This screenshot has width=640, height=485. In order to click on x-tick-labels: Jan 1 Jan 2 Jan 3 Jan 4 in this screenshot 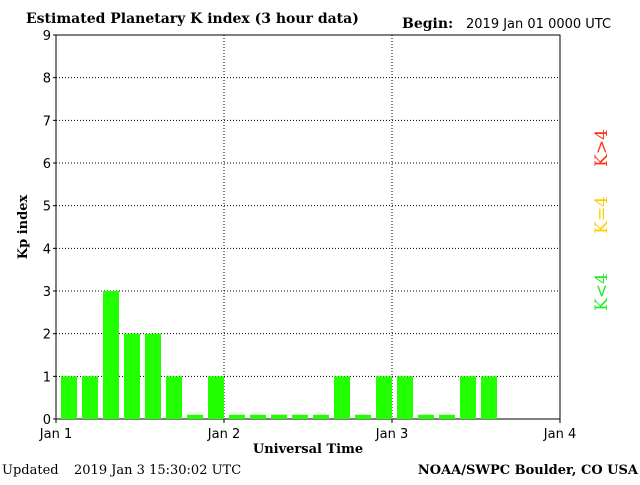, I will do `click(307, 430)`.